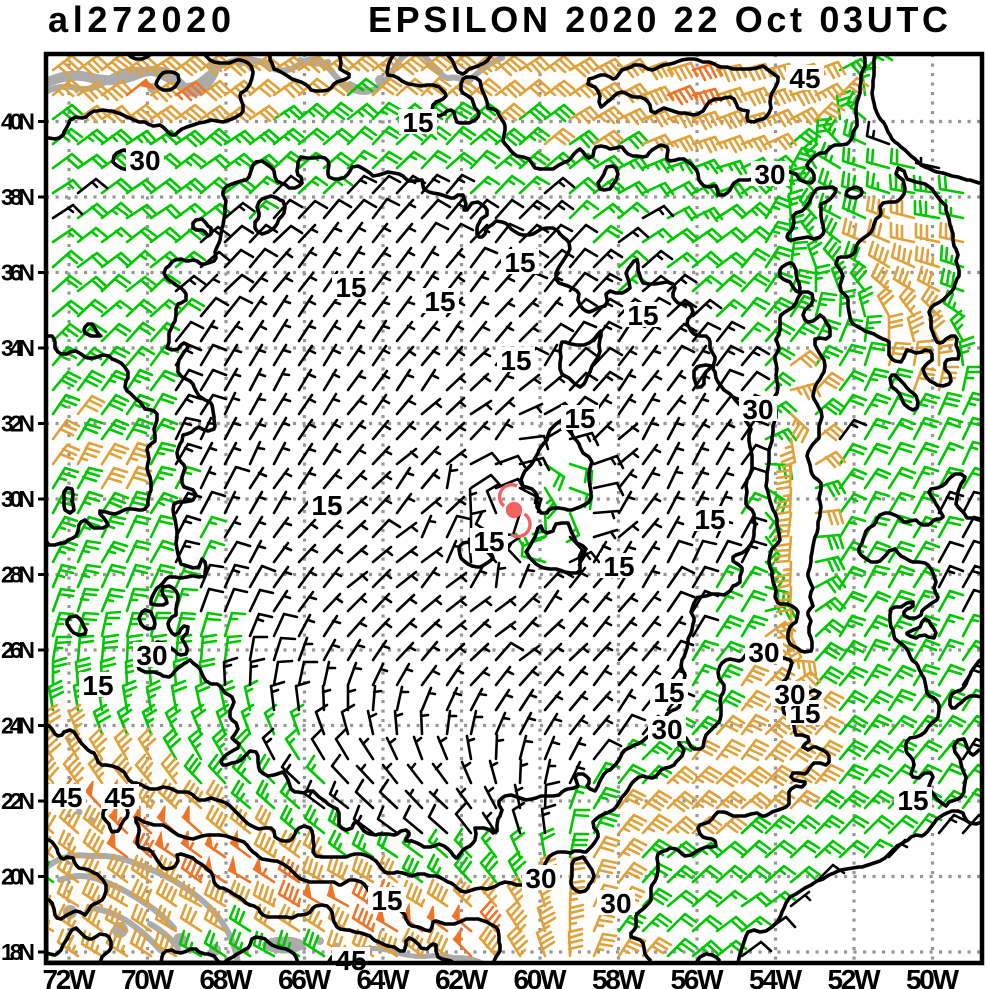 The height and width of the screenshot is (989, 987). I want to click on svg-text: 36N, so click(18, 273).